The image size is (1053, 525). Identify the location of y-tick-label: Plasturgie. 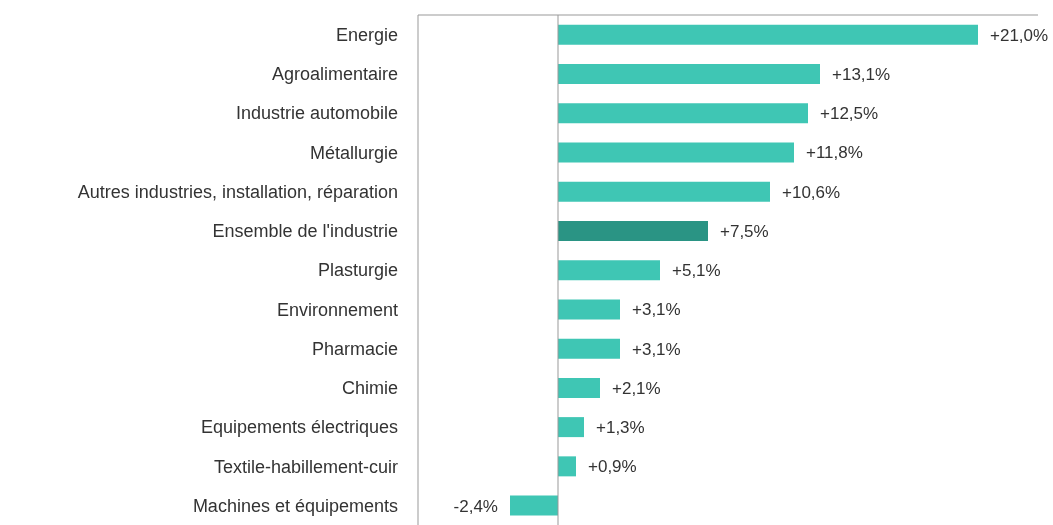
(357, 270).